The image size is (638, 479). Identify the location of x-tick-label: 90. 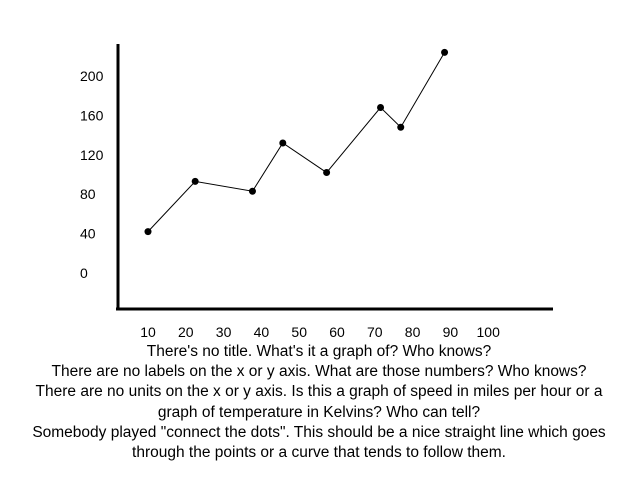
(451, 332).